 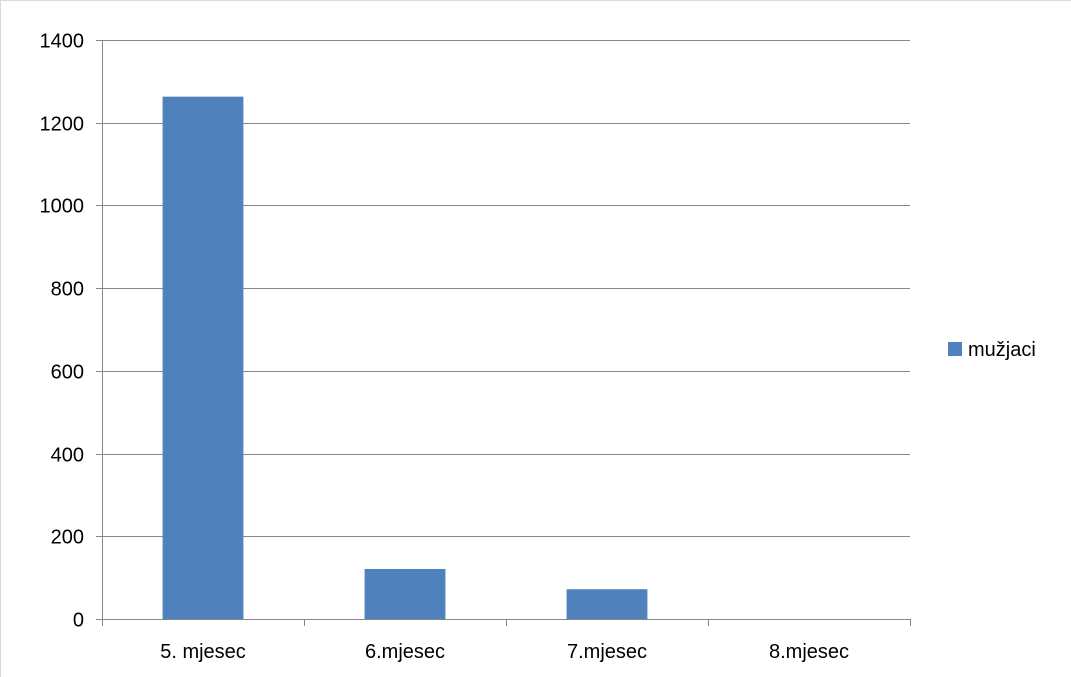 I want to click on y-tick-labels: 0 200 400 600 800 1000 1200 1400, so click(x=62, y=331).